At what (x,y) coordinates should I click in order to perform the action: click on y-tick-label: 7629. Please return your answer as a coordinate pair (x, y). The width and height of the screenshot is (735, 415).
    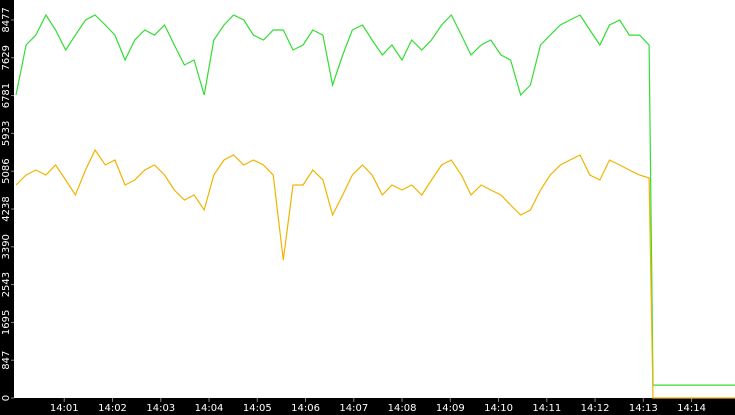
    Looking at the image, I should click on (6, 57).